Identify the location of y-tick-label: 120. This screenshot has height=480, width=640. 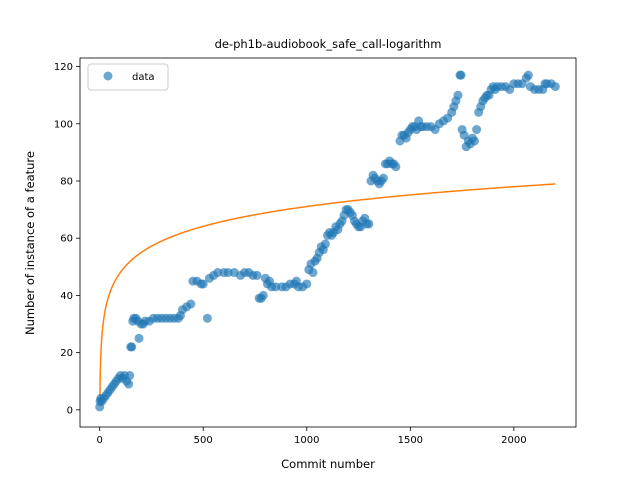
(63, 67).